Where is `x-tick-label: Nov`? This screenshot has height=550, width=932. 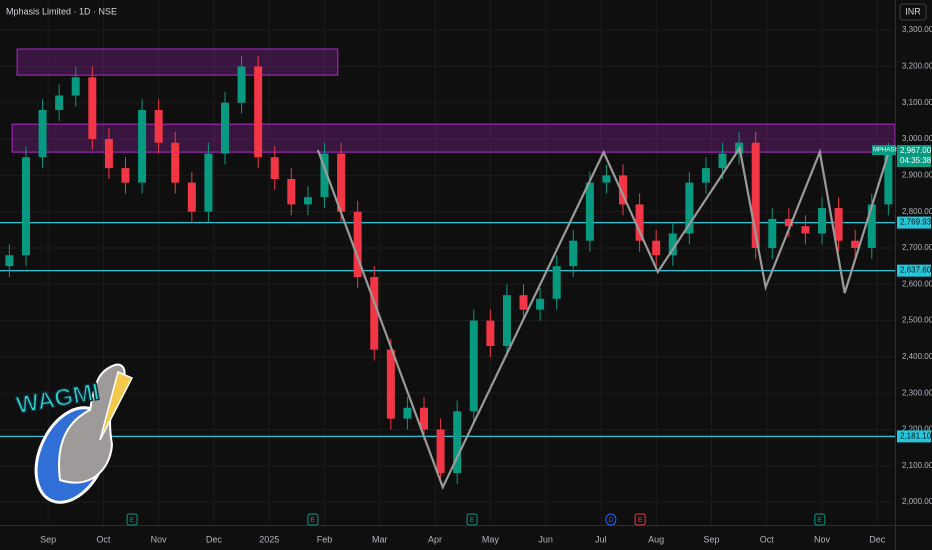 x-tick-label: Nov is located at coordinates (159, 539).